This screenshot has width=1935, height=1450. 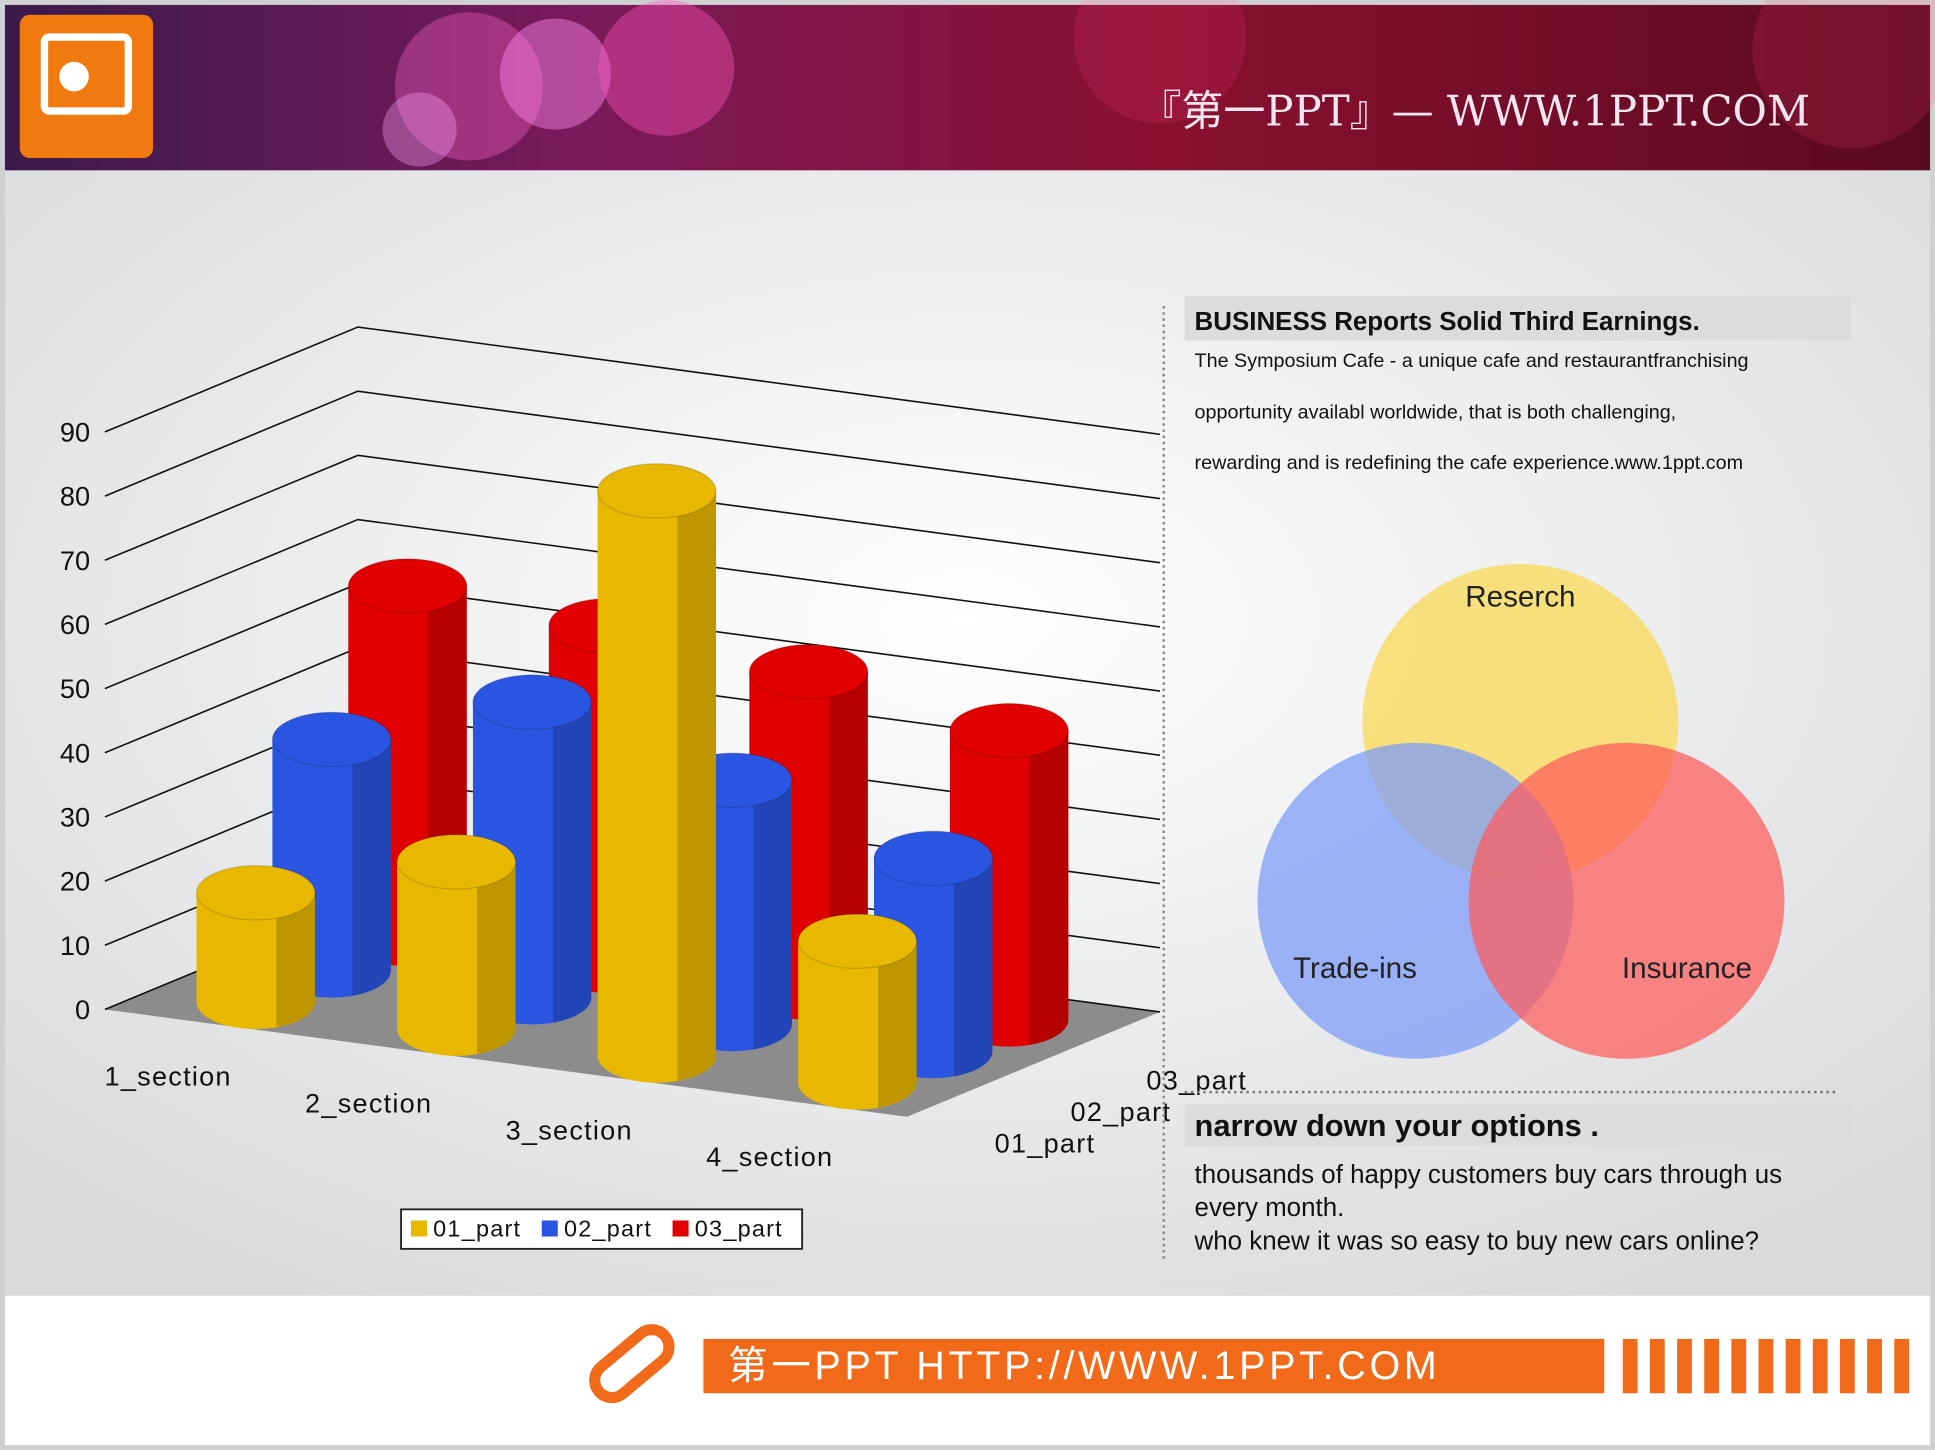 What do you see at coordinates (739, 1229) in the screenshot?
I see `legend-label: 03_part` at bounding box center [739, 1229].